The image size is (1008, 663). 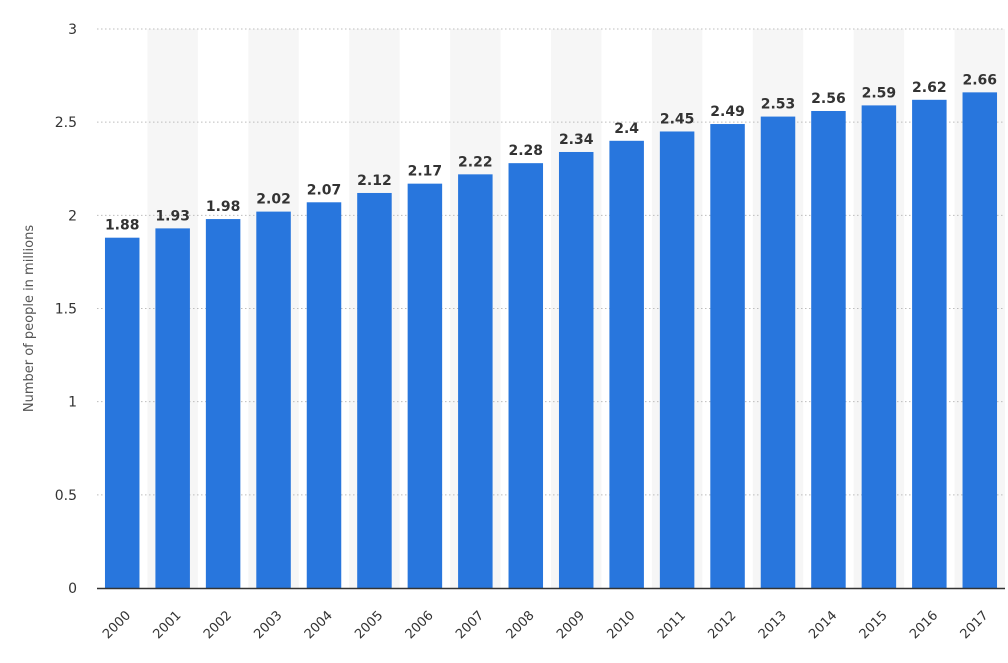 What do you see at coordinates (374, 390) in the screenshot?
I see `bar-2005` at bounding box center [374, 390].